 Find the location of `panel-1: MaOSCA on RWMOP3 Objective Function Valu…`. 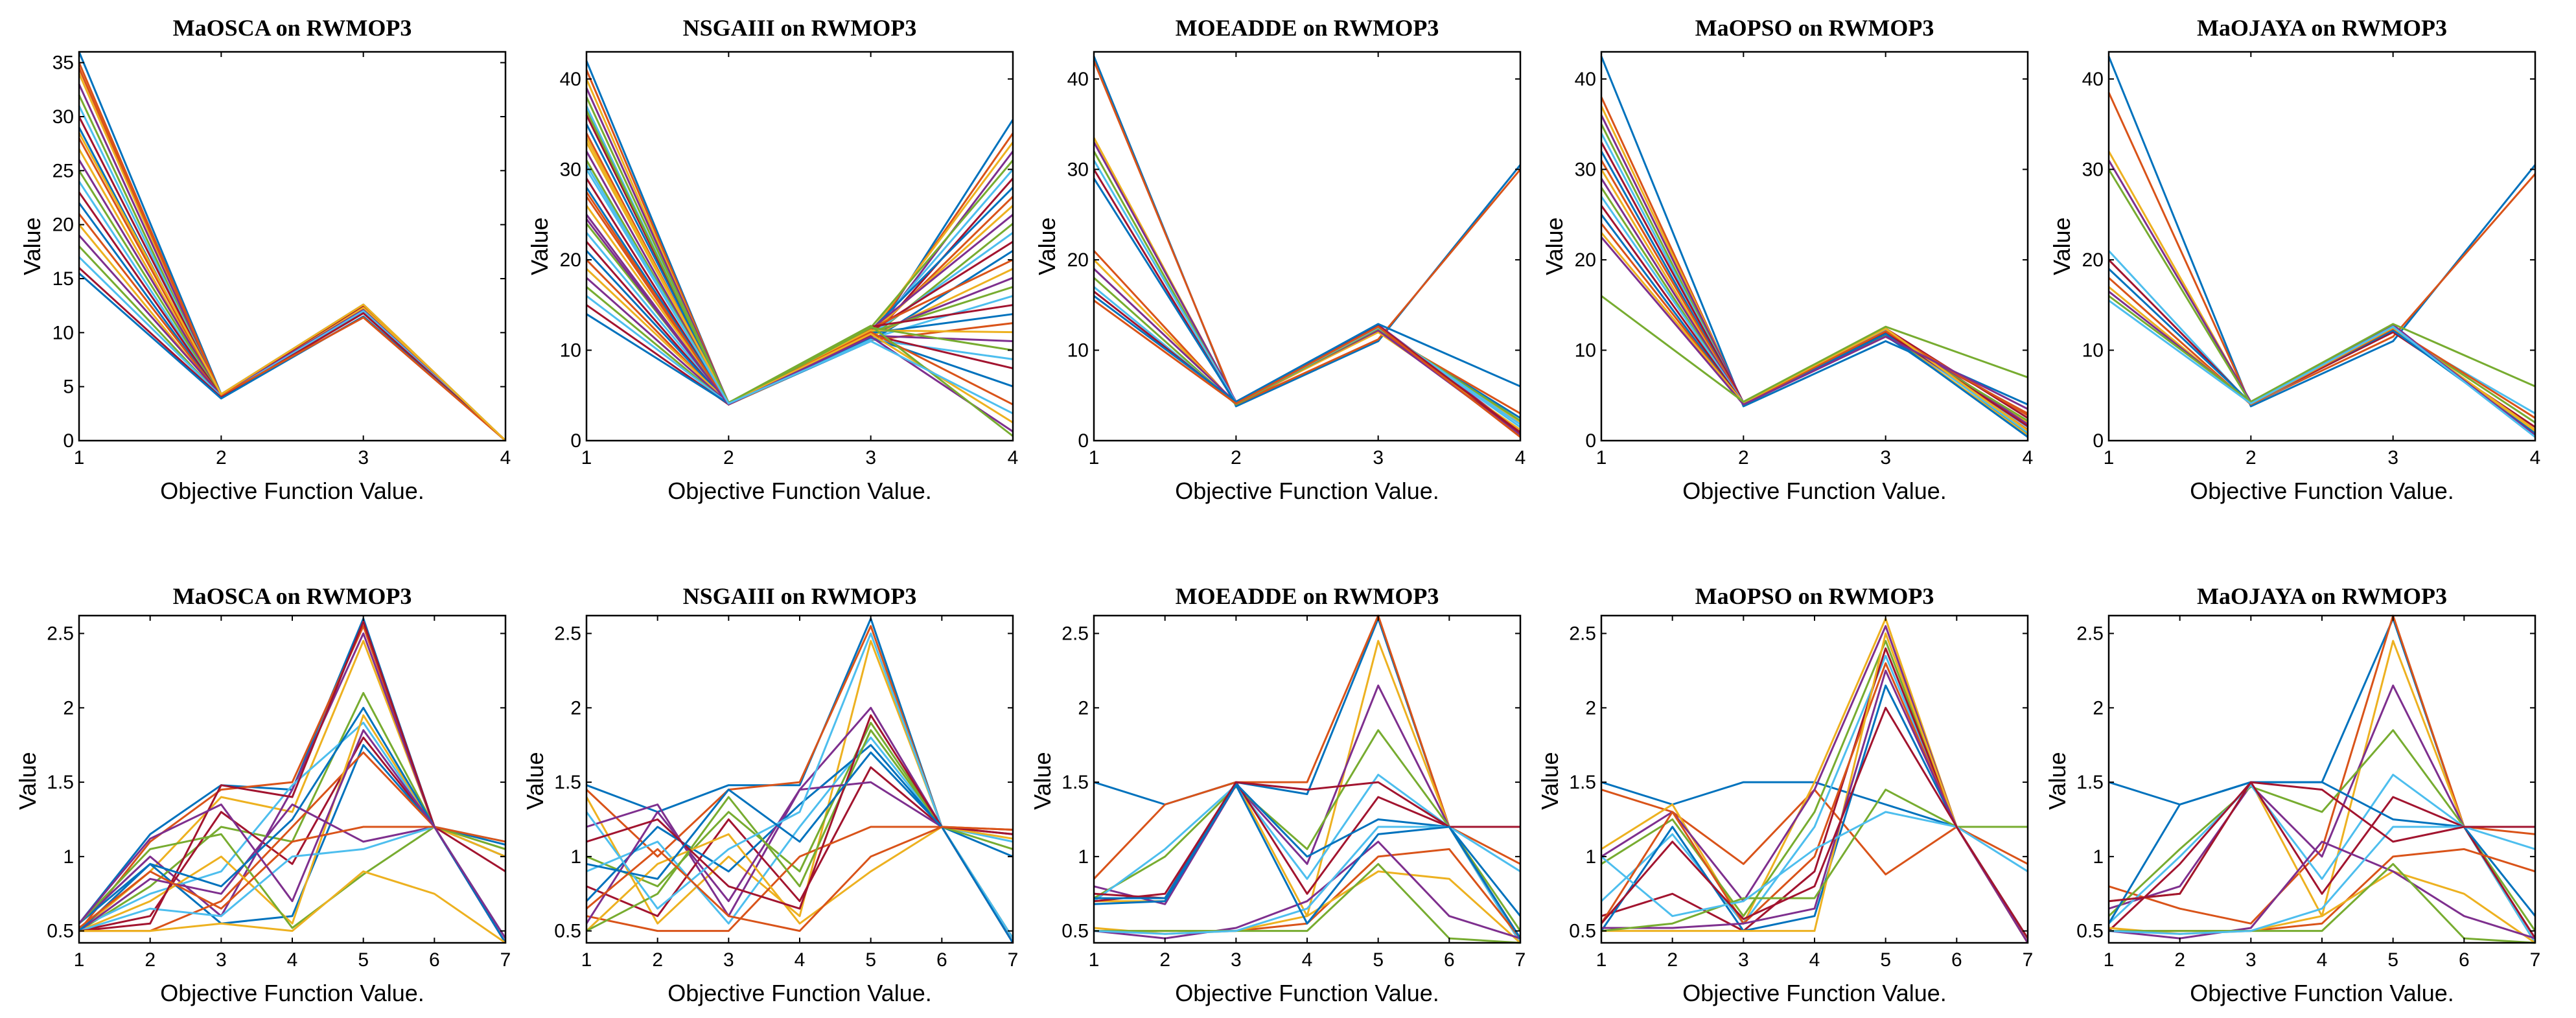

panel-1: MaOSCA on RWMOP3 Objective Function Valu… is located at coordinates (265, 259).